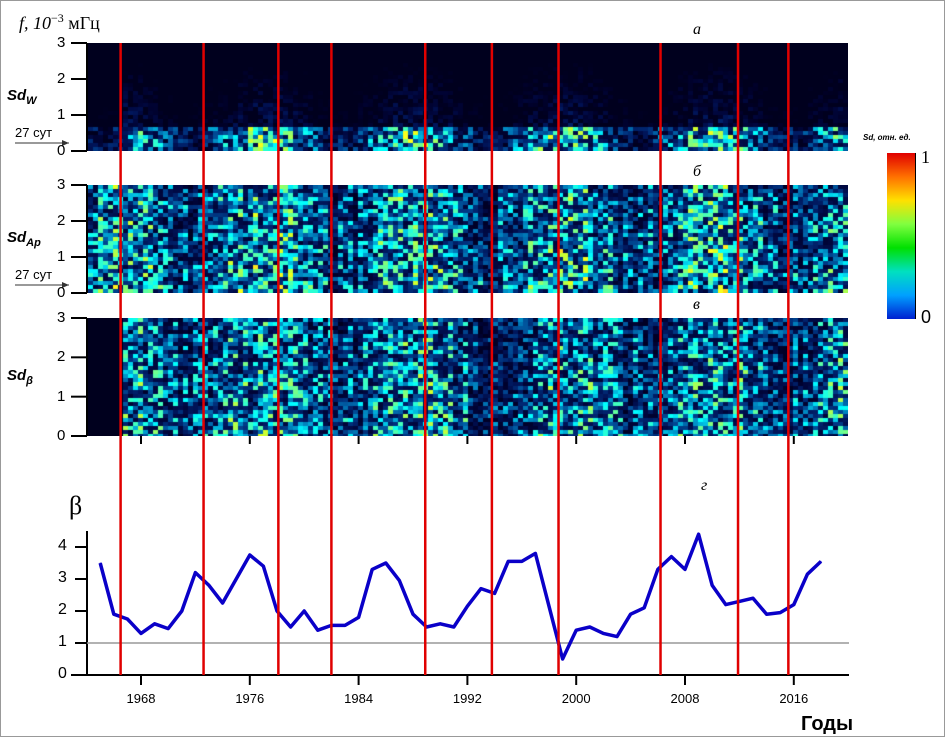 This screenshot has height=737, width=945. I want to click on panel-label: SdAp, so click(24, 240).